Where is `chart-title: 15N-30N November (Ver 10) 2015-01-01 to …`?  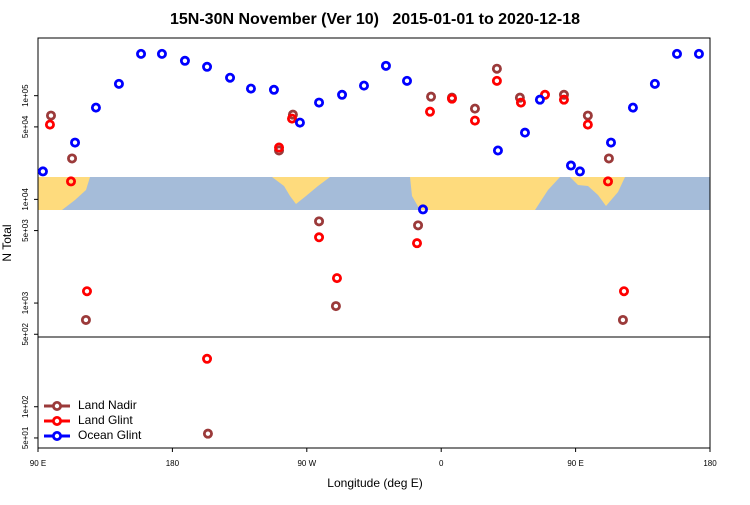
chart-title: 15N-30N November (Ver 10) 2015-01-01 to … is located at coordinates (375, 19).